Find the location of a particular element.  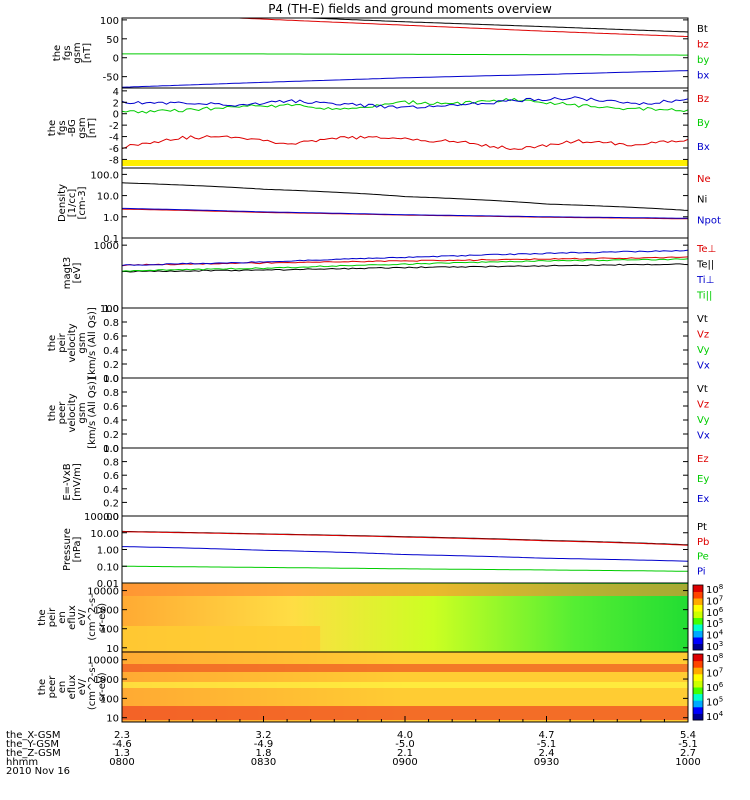

time-axis-value: 5.4 is located at coordinates (688, 735).